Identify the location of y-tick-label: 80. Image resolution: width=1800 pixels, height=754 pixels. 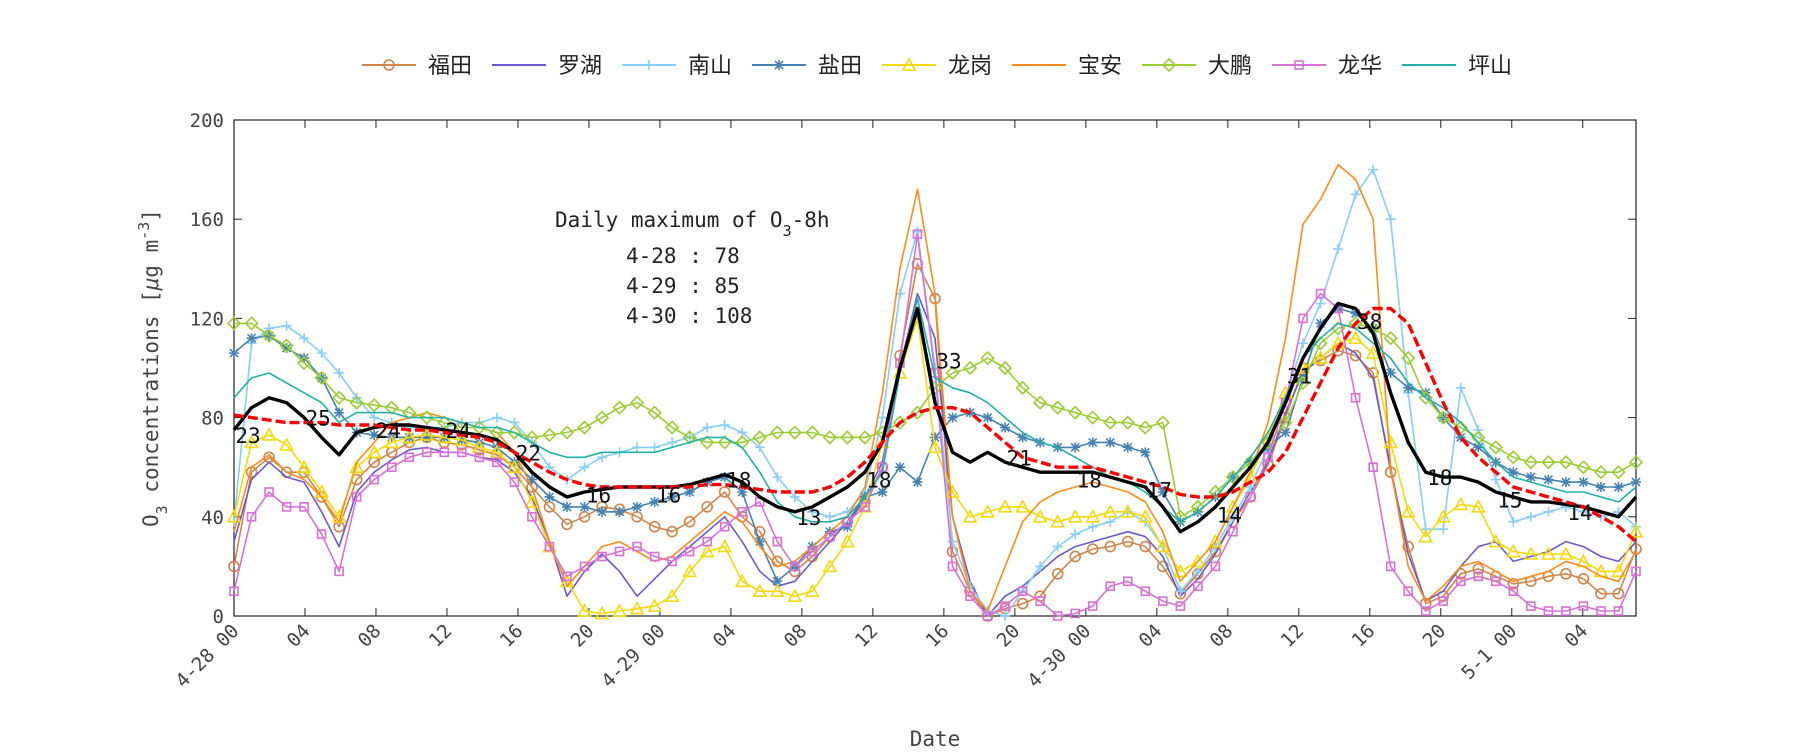
(212, 419).